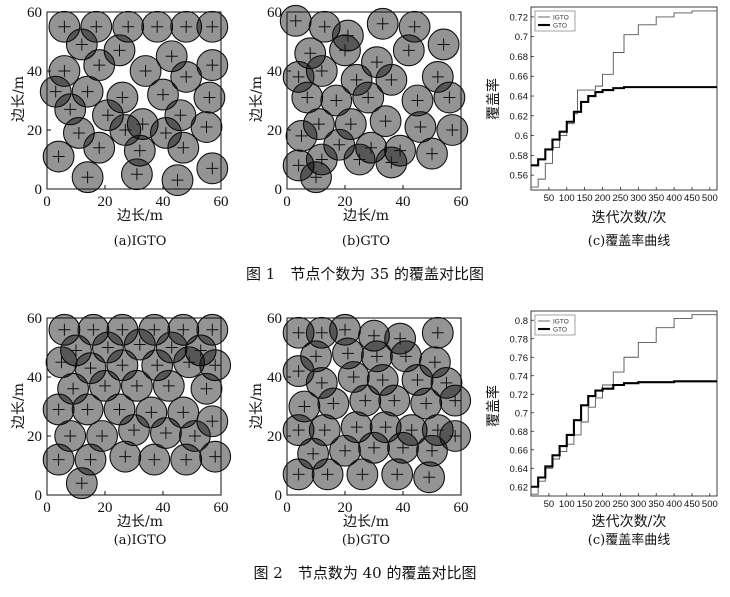 Image resolution: width=730 pixels, height=597 pixels. What do you see at coordinates (134, 100) in the screenshot?
I see `plot-frame` at bounding box center [134, 100].